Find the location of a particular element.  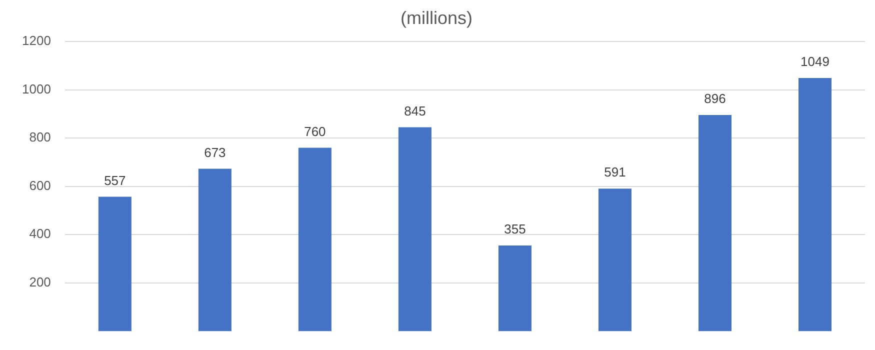

y-tick-label: 400 is located at coordinates (40, 234).